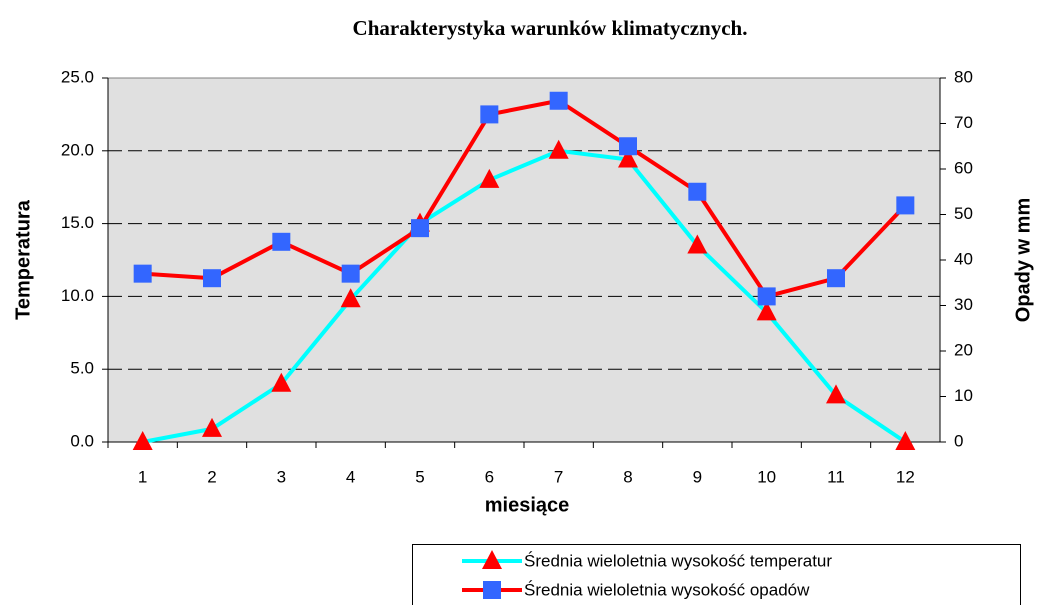  I want to click on x-tick-label: 8, so click(627, 476).